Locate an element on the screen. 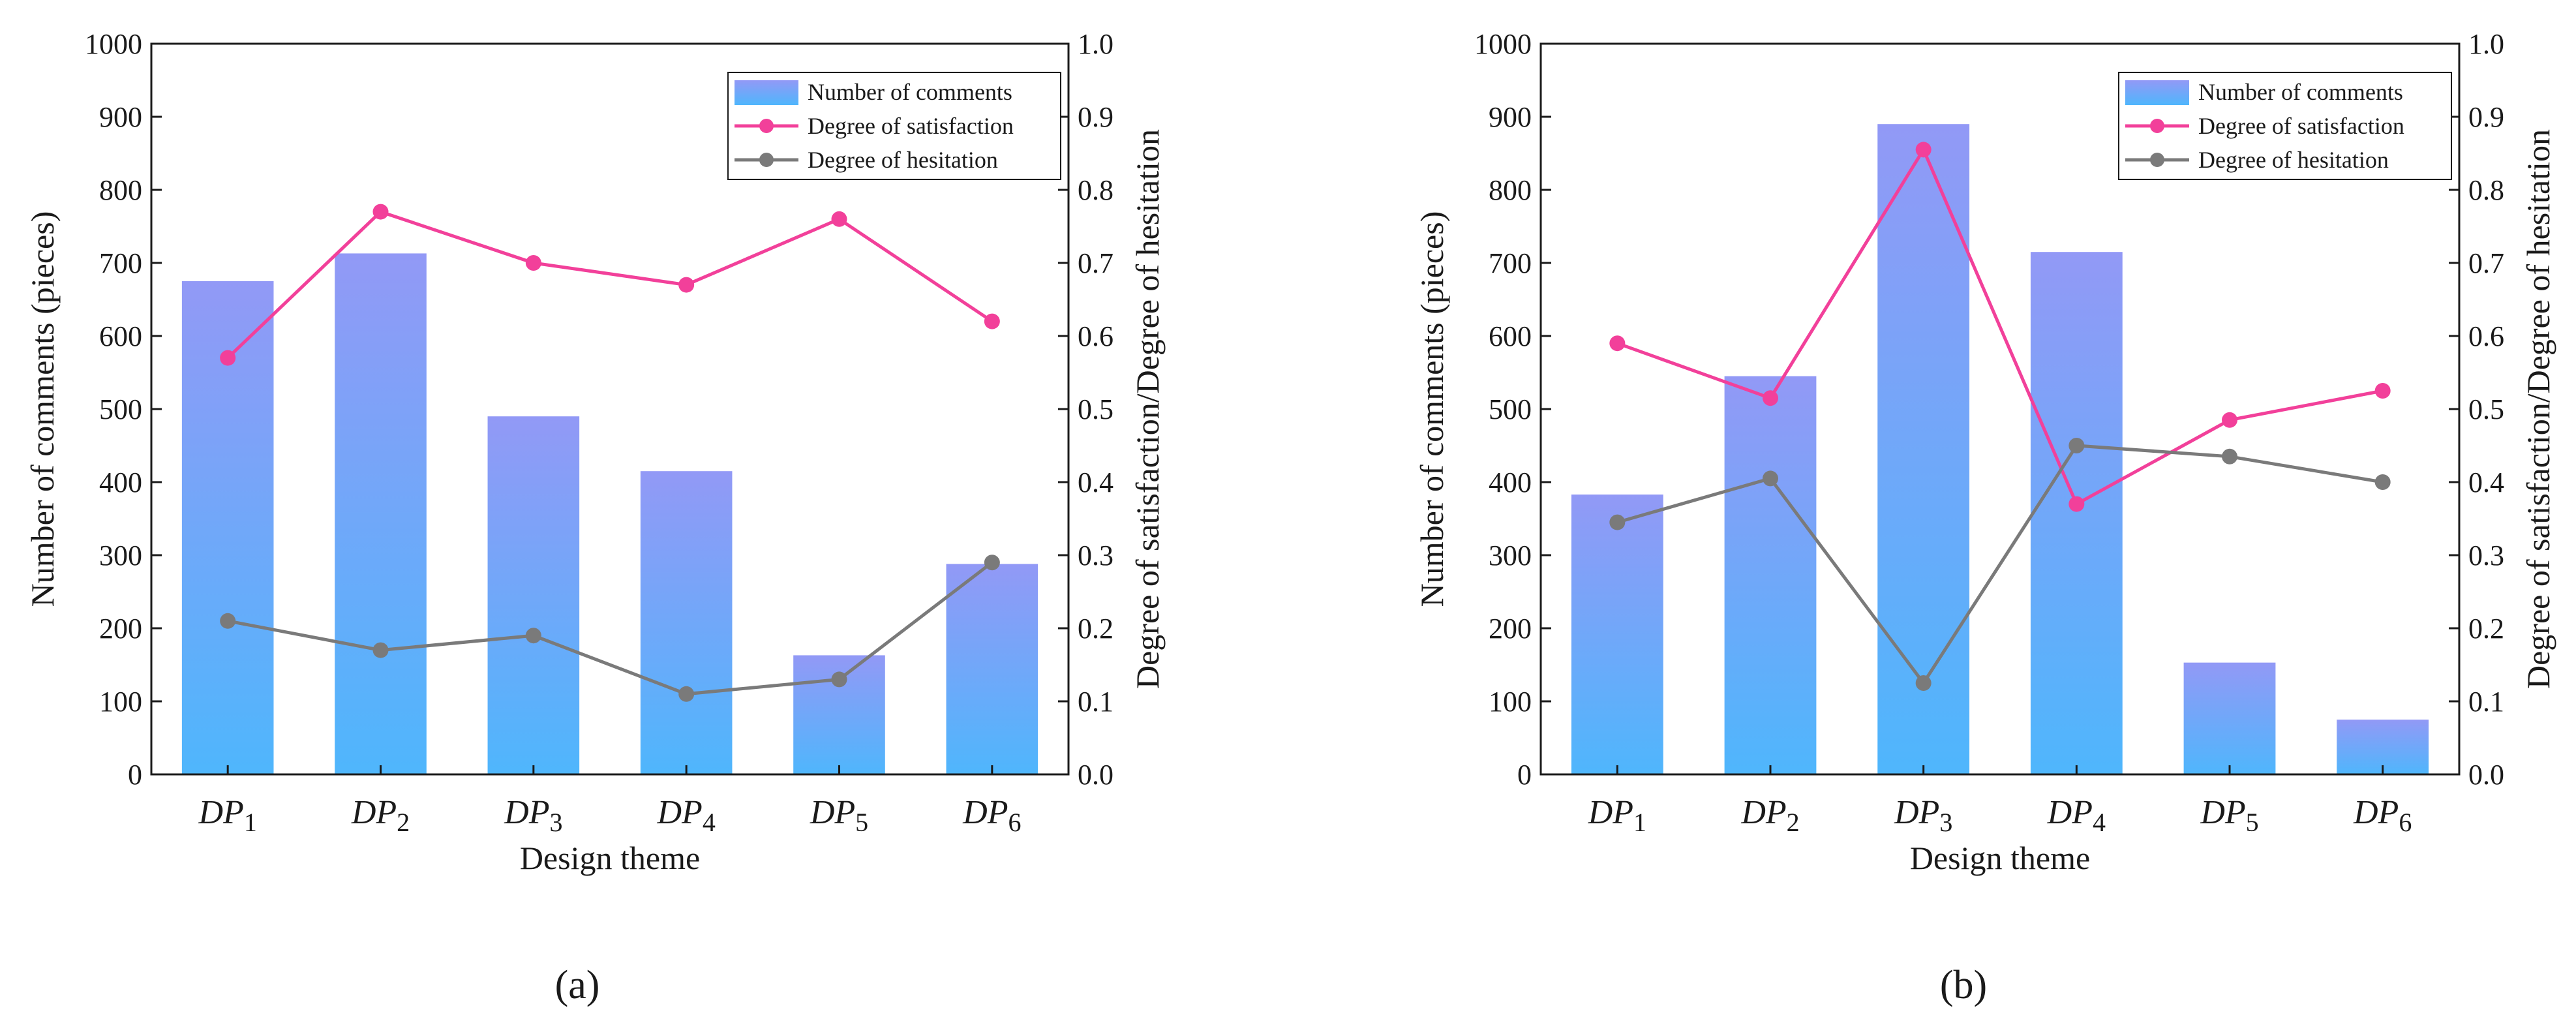 This screenshot has width=2576, height=1036. bar-dp6 is located at coordinates (992, 669).